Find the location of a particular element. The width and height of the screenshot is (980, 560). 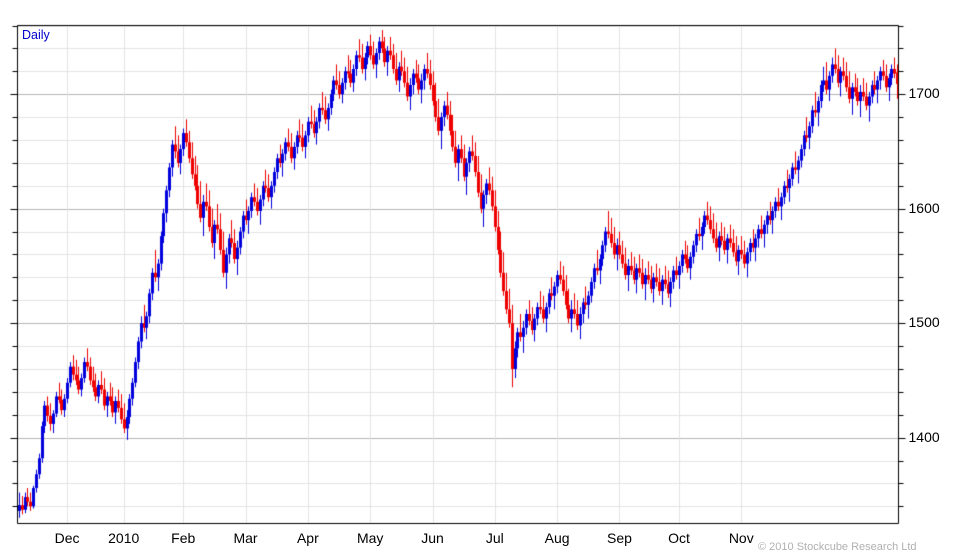

copyright-notice: © 2010 Stockcube Research Ltd is located at coordinates (837, 547).